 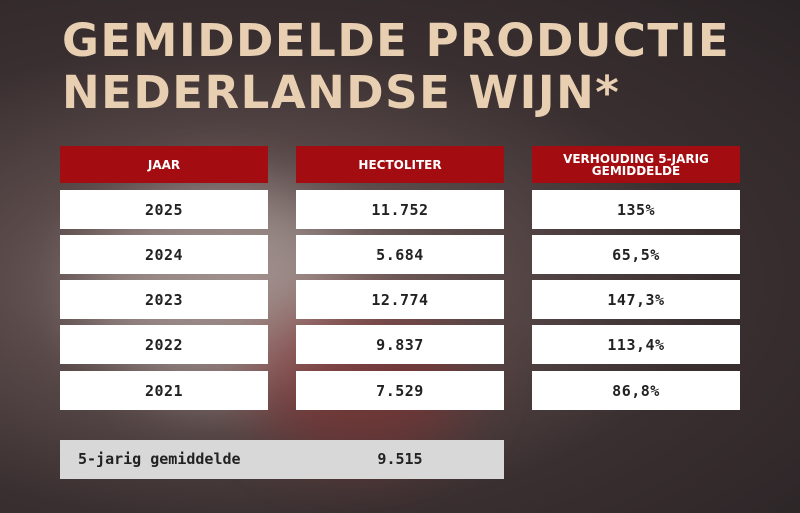 I want to click on table-cell: 12.774, so click(x=400, y=299).